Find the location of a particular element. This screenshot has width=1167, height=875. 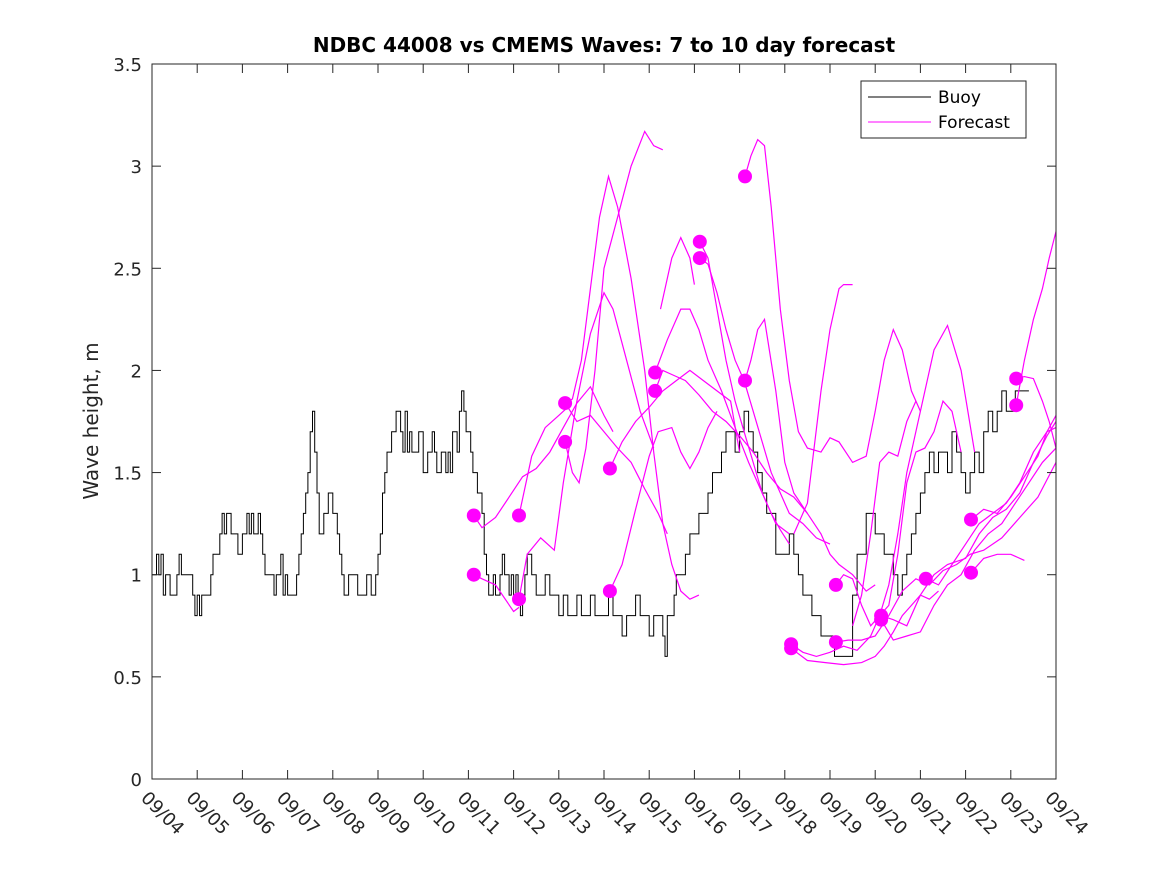

legend-box is located at coordinates (943, 109).